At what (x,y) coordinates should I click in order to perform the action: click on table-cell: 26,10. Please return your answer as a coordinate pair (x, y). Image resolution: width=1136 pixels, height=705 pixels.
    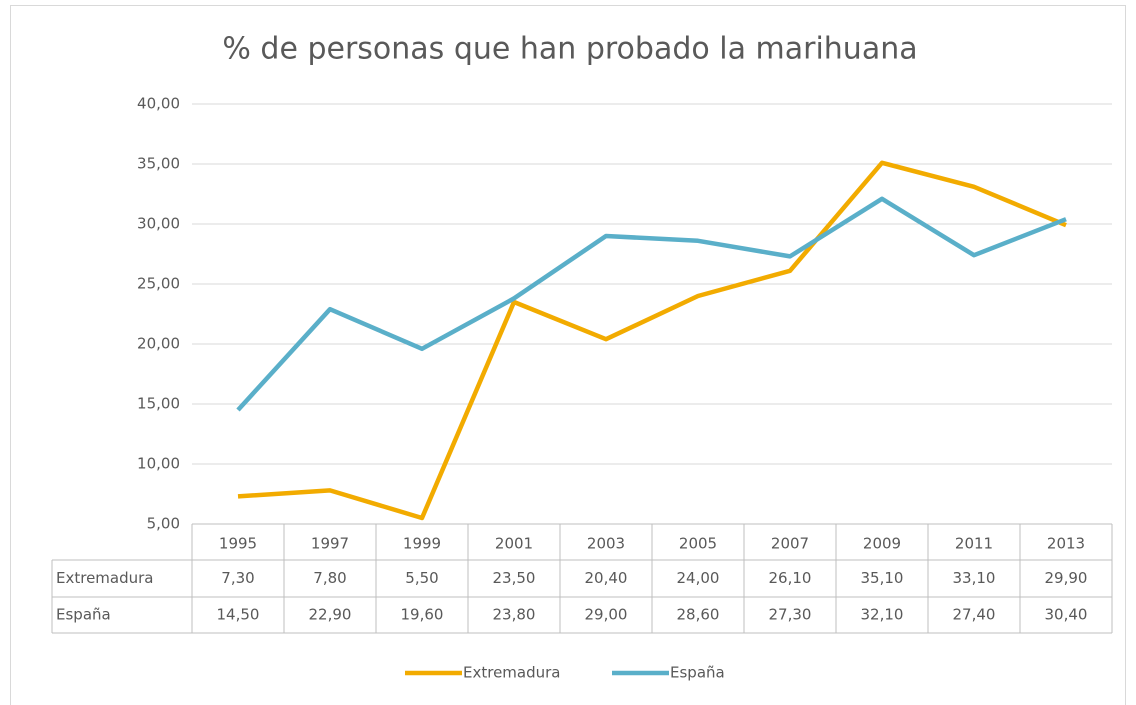
    Looking at the image, I should click on (790, 578).